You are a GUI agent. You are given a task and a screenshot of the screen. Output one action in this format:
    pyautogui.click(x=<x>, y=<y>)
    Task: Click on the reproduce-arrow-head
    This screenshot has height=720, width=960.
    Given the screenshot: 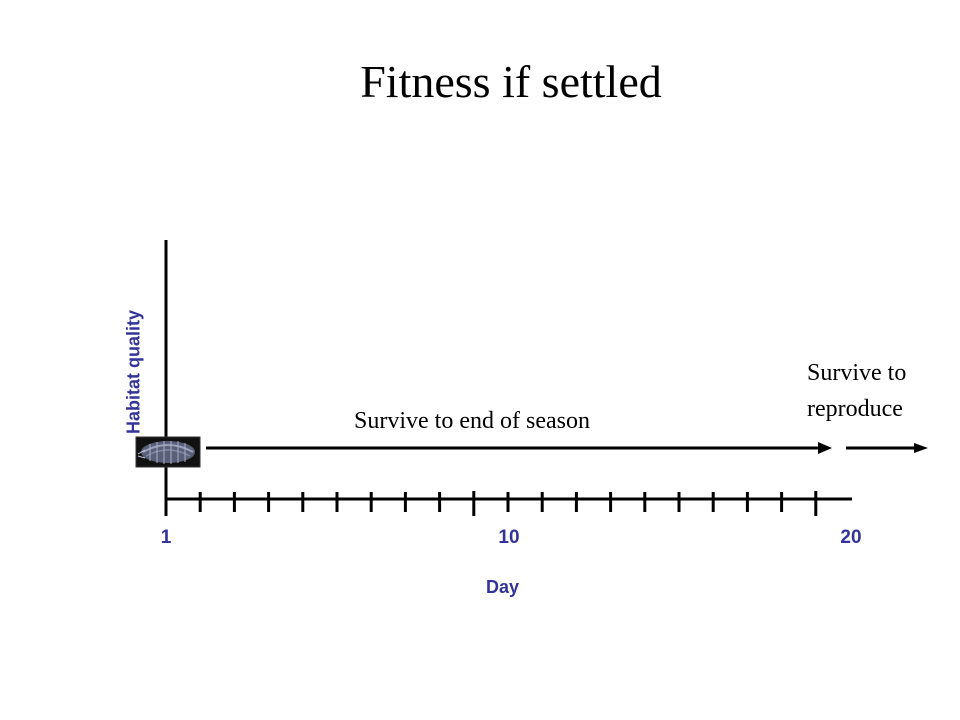 What is the action you would take?
    pyautogui.click(x=921, y=448)
    